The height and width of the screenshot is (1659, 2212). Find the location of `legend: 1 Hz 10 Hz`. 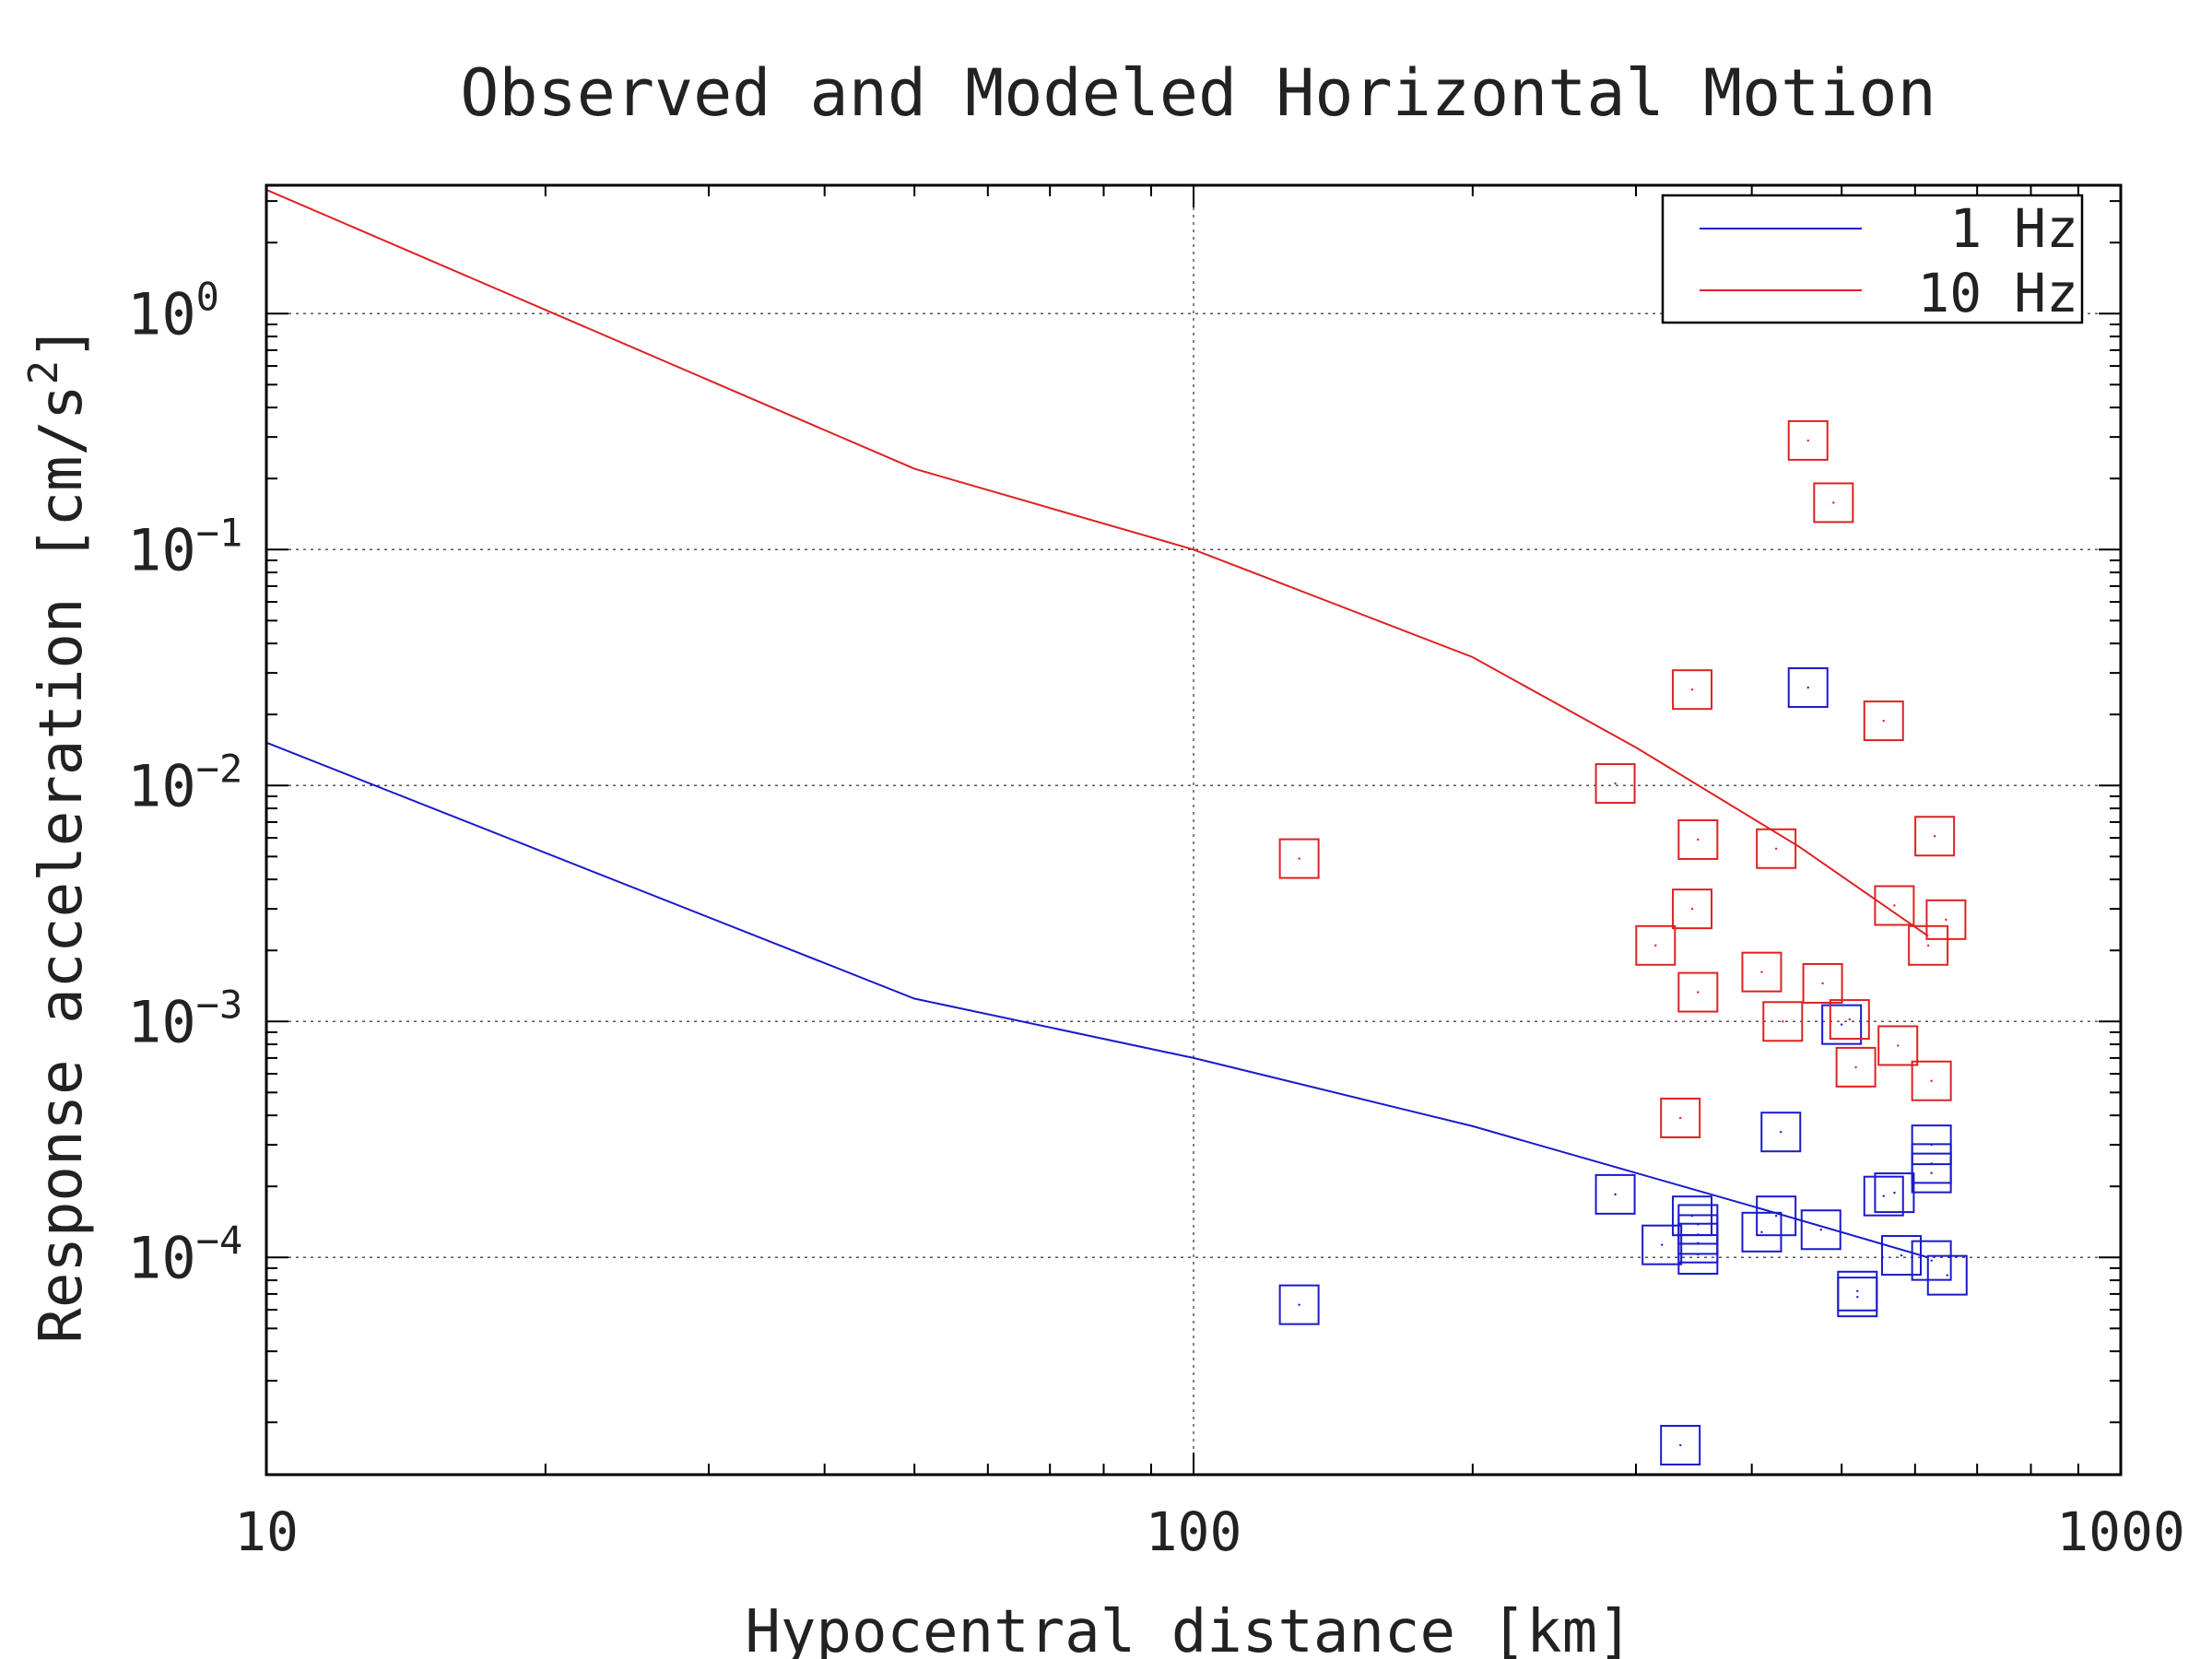

legend: 1 Hz 10 Hz is located at coordinates (1872, 259).